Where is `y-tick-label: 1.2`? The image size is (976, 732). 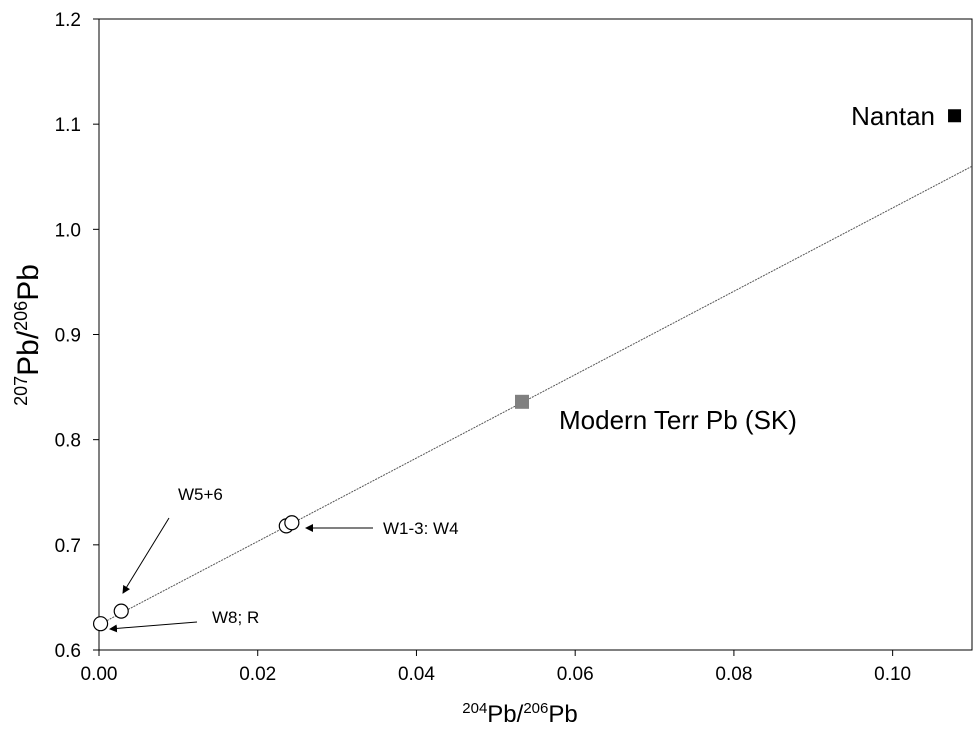
y-tick-label: 1.2 is located at coordinates (68, 20).